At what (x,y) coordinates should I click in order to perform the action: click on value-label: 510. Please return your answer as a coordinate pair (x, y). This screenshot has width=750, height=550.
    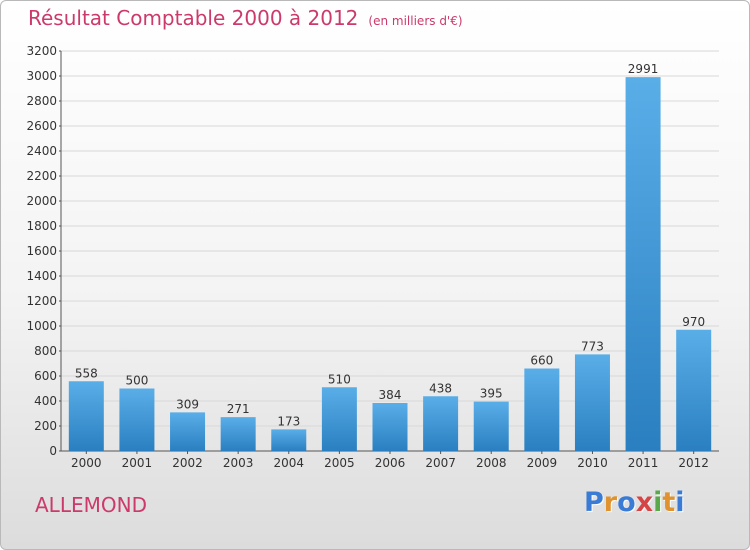
    Looking at the image, I should click on (339, 379).